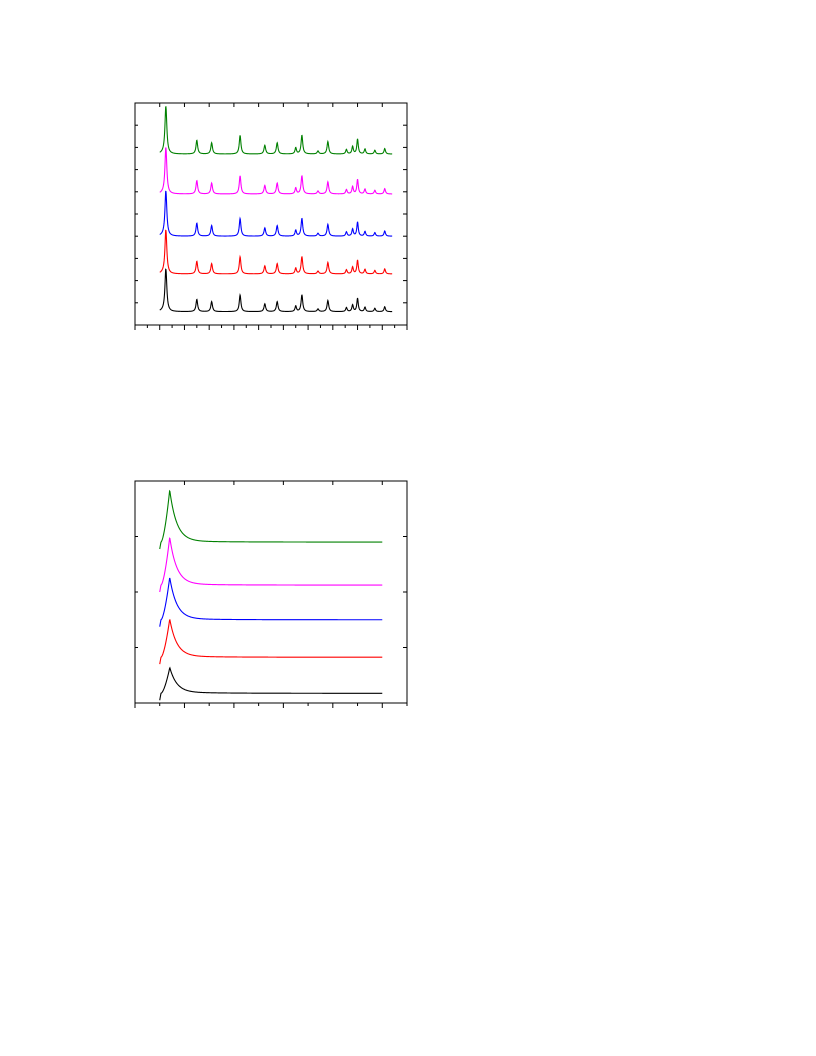 Image resolution: width=816 pixels, height=1056 pixels. I want to click on chart-1-ticks, so click(271, 216).